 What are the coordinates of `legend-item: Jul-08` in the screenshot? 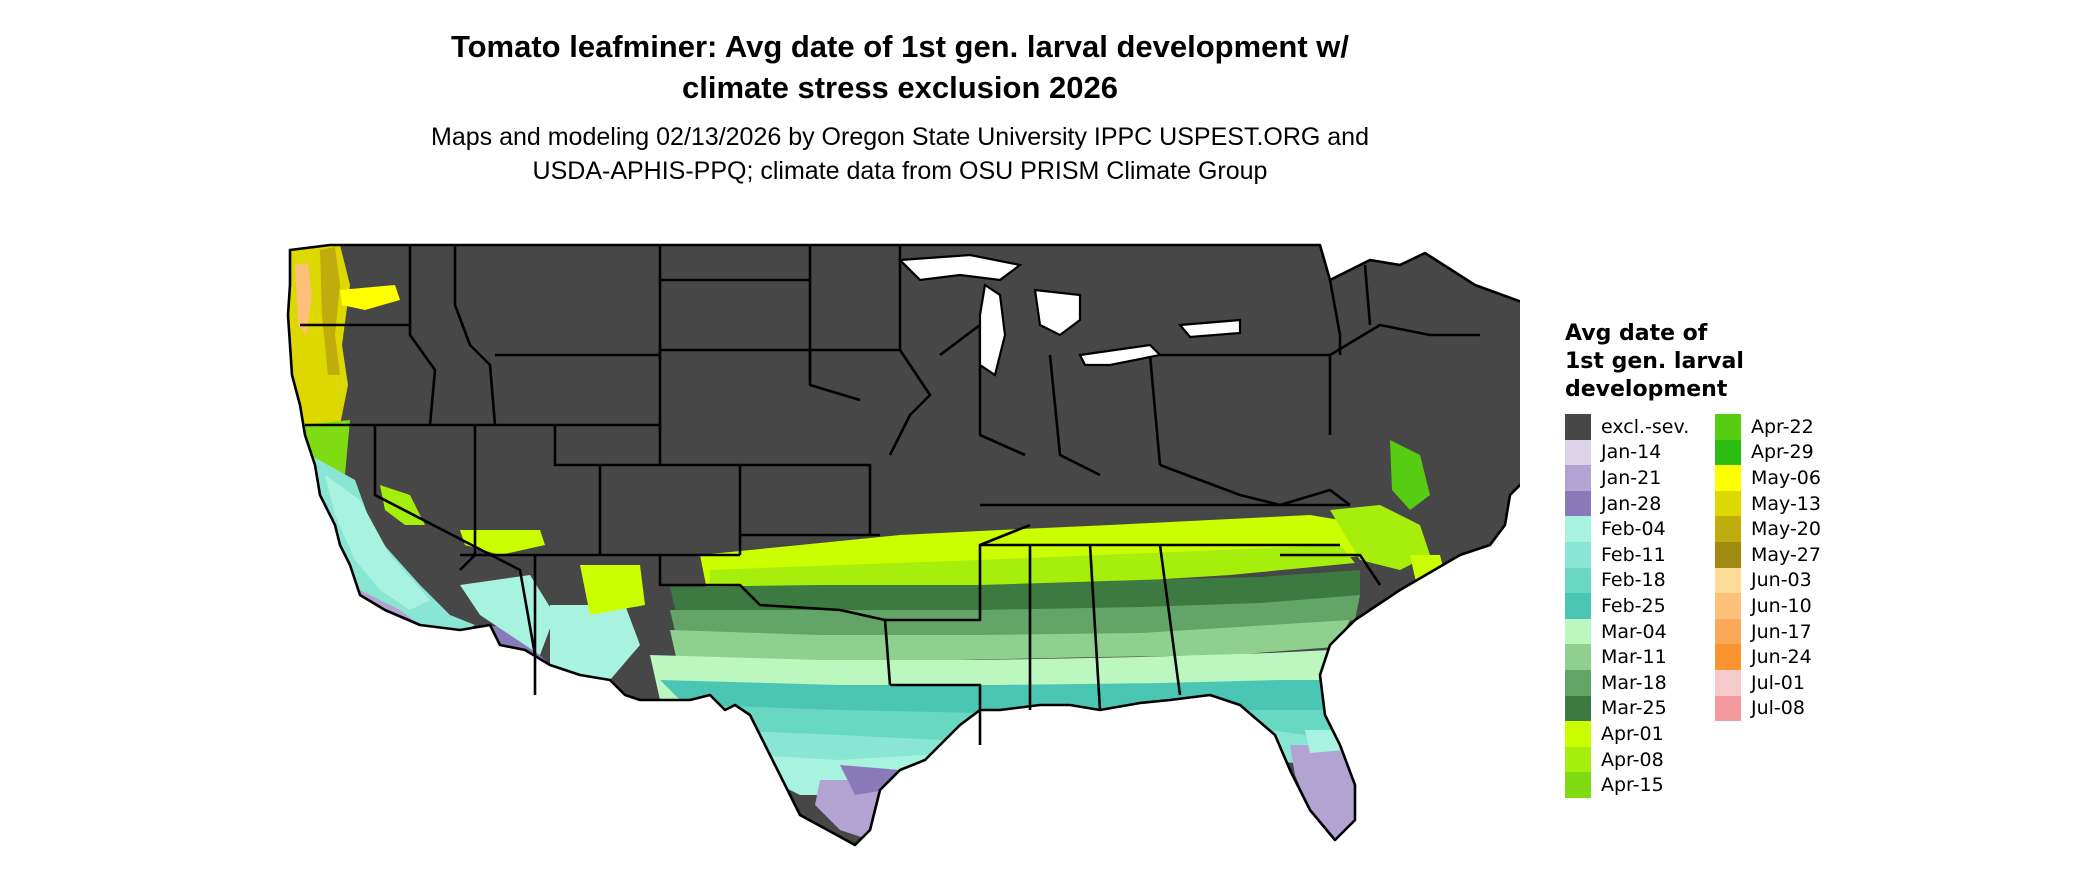 It's located at (1790, 708).